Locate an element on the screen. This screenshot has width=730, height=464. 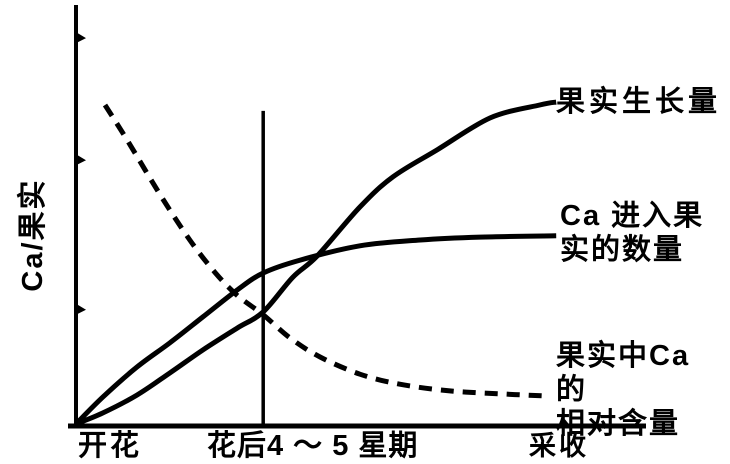
y-axis-ticks is located at coordinates (81, 173).